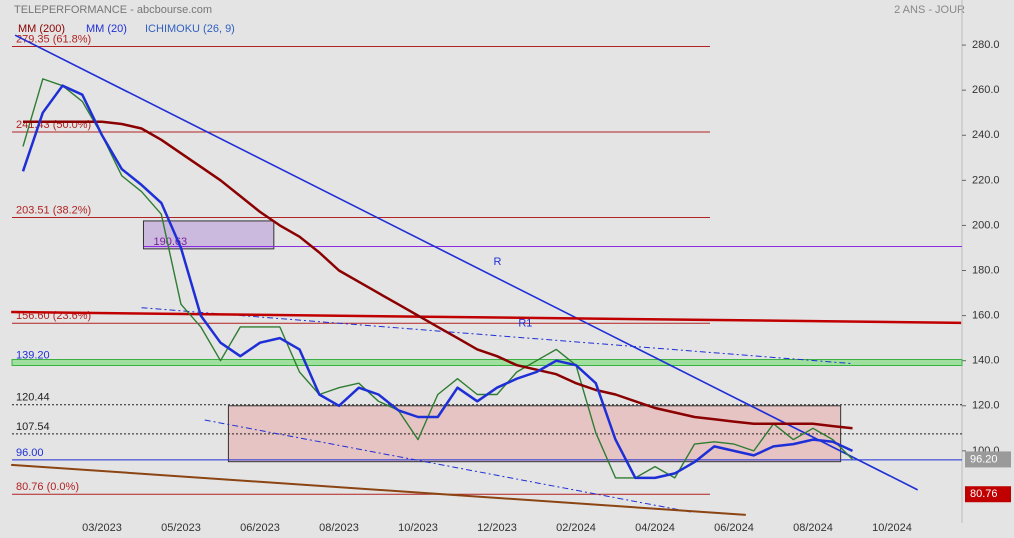 The height and width of the screenshot is (538, 1014). Describe the element at coordinates (53, 39) in the screenshot. I see `level-label: 279.35 (61.8%)` at that location.